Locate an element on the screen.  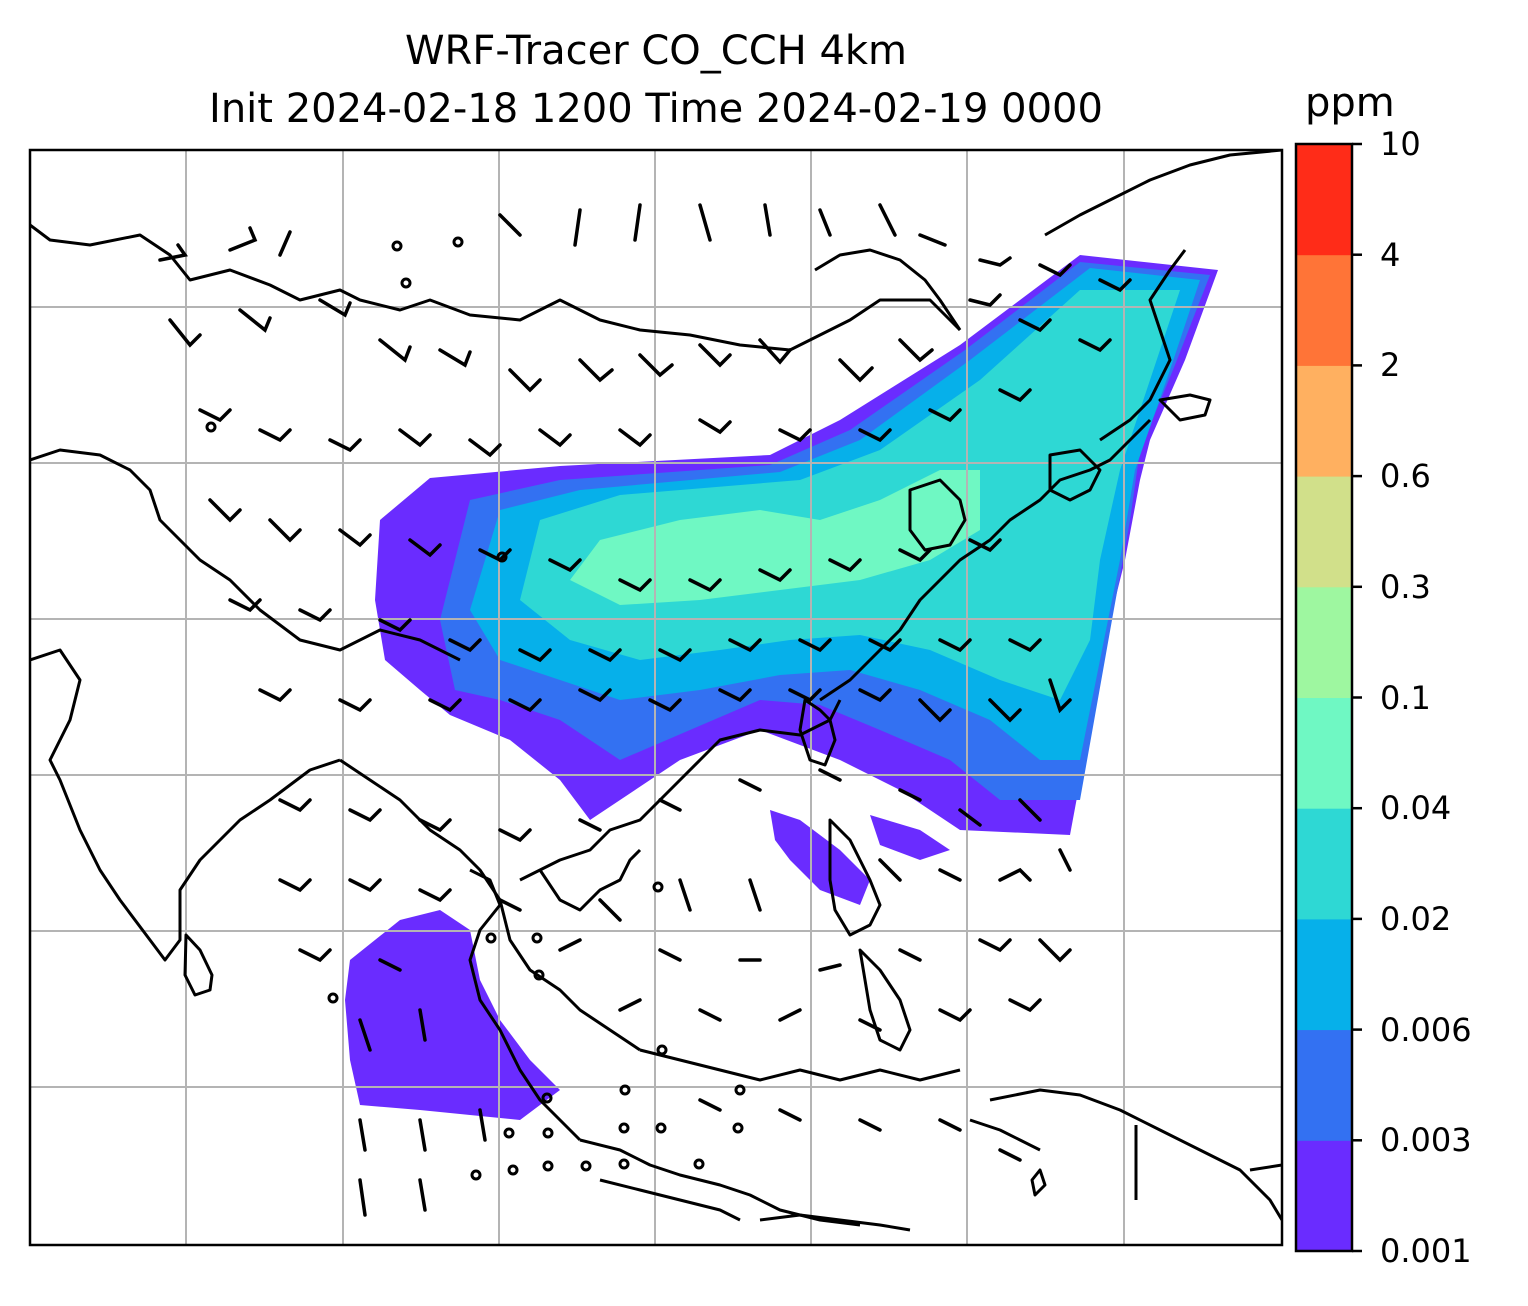
colorbar-tick-label: 0.6 is located at coordinates (1405, 476).